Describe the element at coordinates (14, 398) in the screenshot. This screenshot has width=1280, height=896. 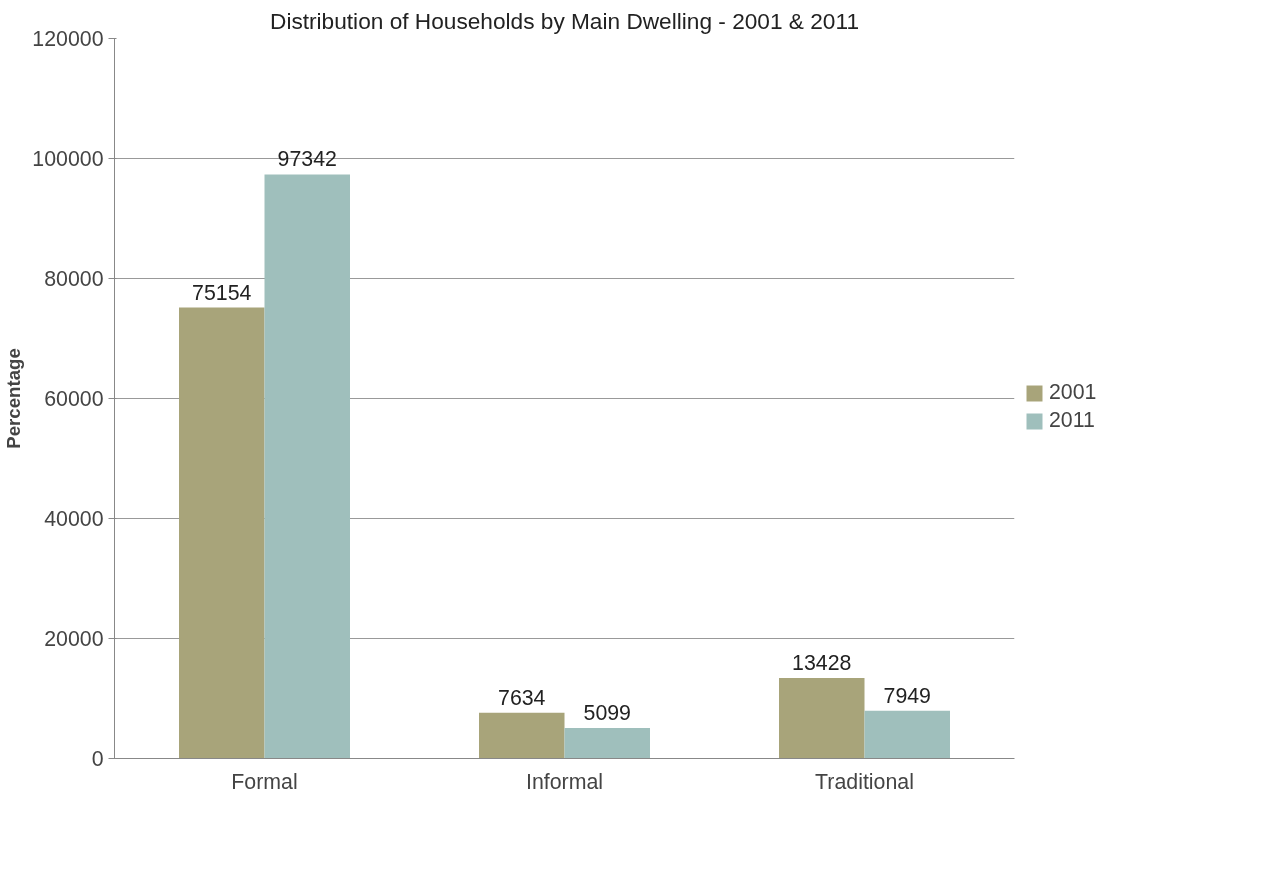
I see `y-axis-title: Percentage` at that location.